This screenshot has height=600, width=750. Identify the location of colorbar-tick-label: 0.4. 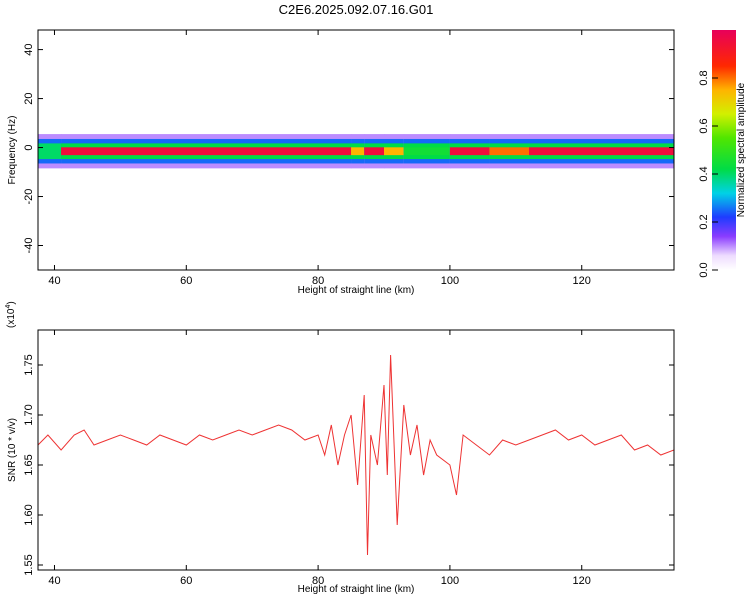
(704, 173).